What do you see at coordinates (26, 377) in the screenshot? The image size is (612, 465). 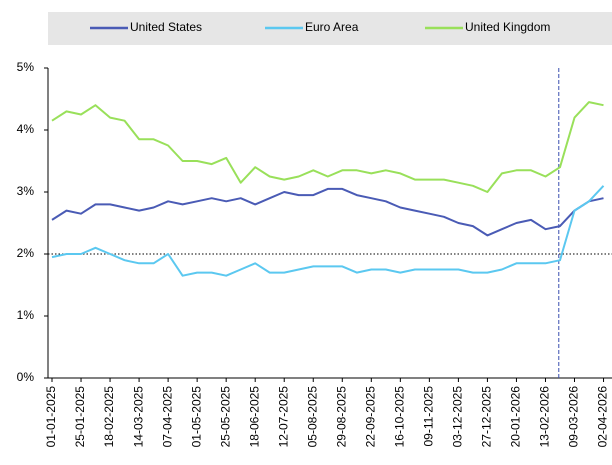 I see `y-tick-label: 0%` at bounding box center [26, 377].